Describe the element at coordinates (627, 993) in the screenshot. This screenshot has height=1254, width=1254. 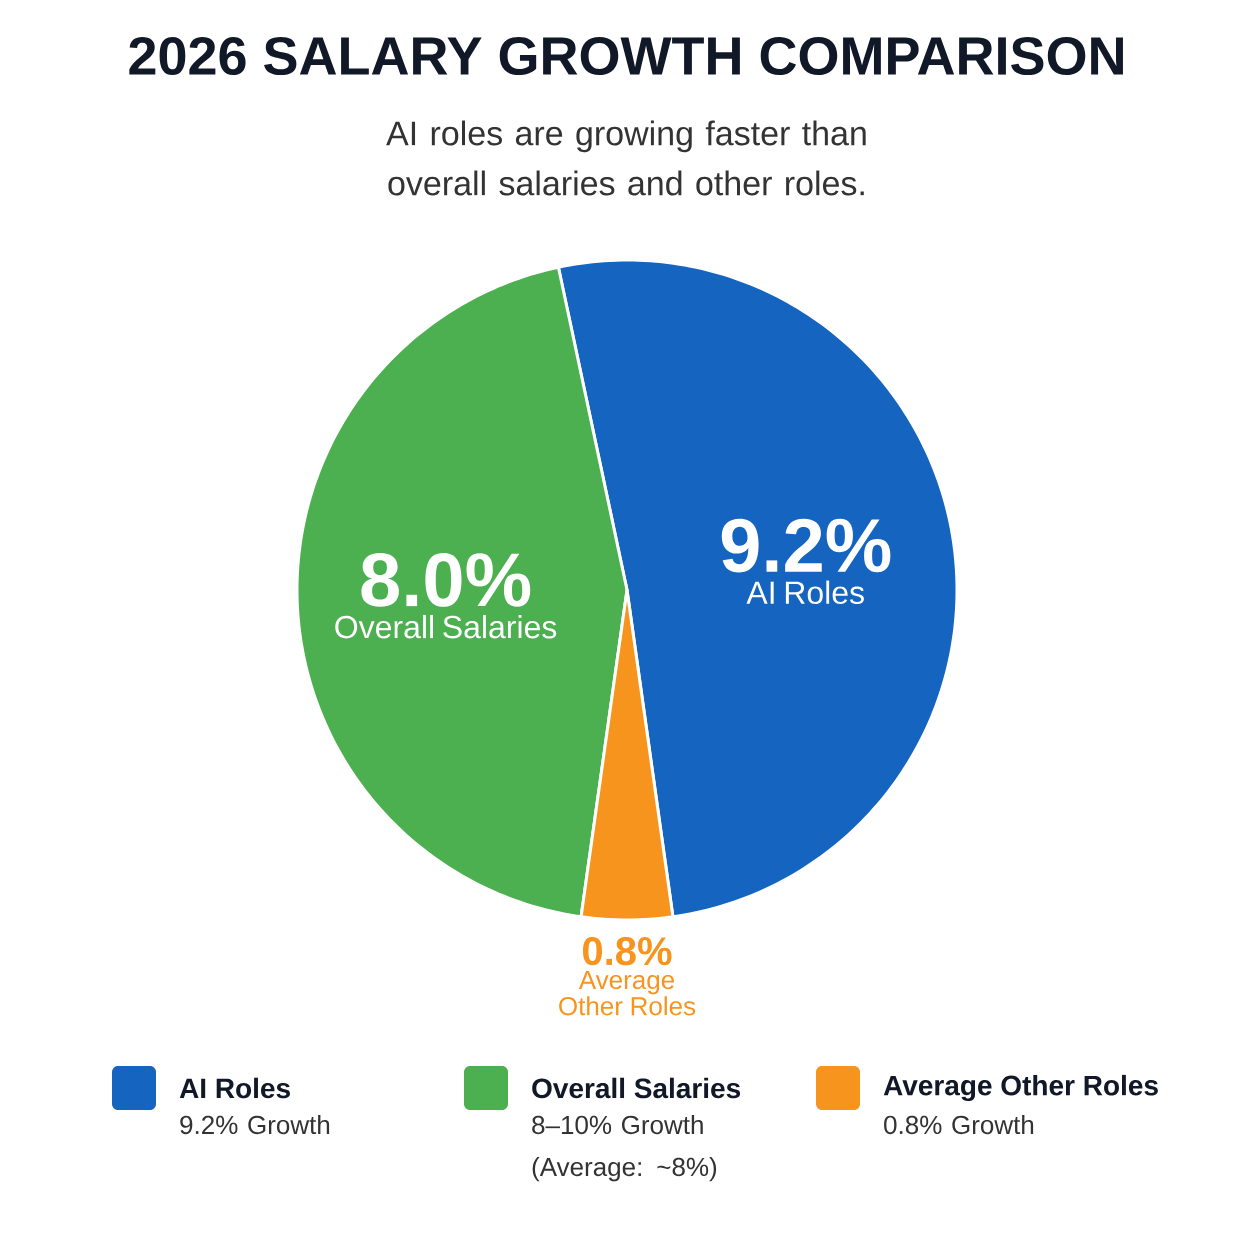
I see `slice-label: Average Other Roles` at that location.